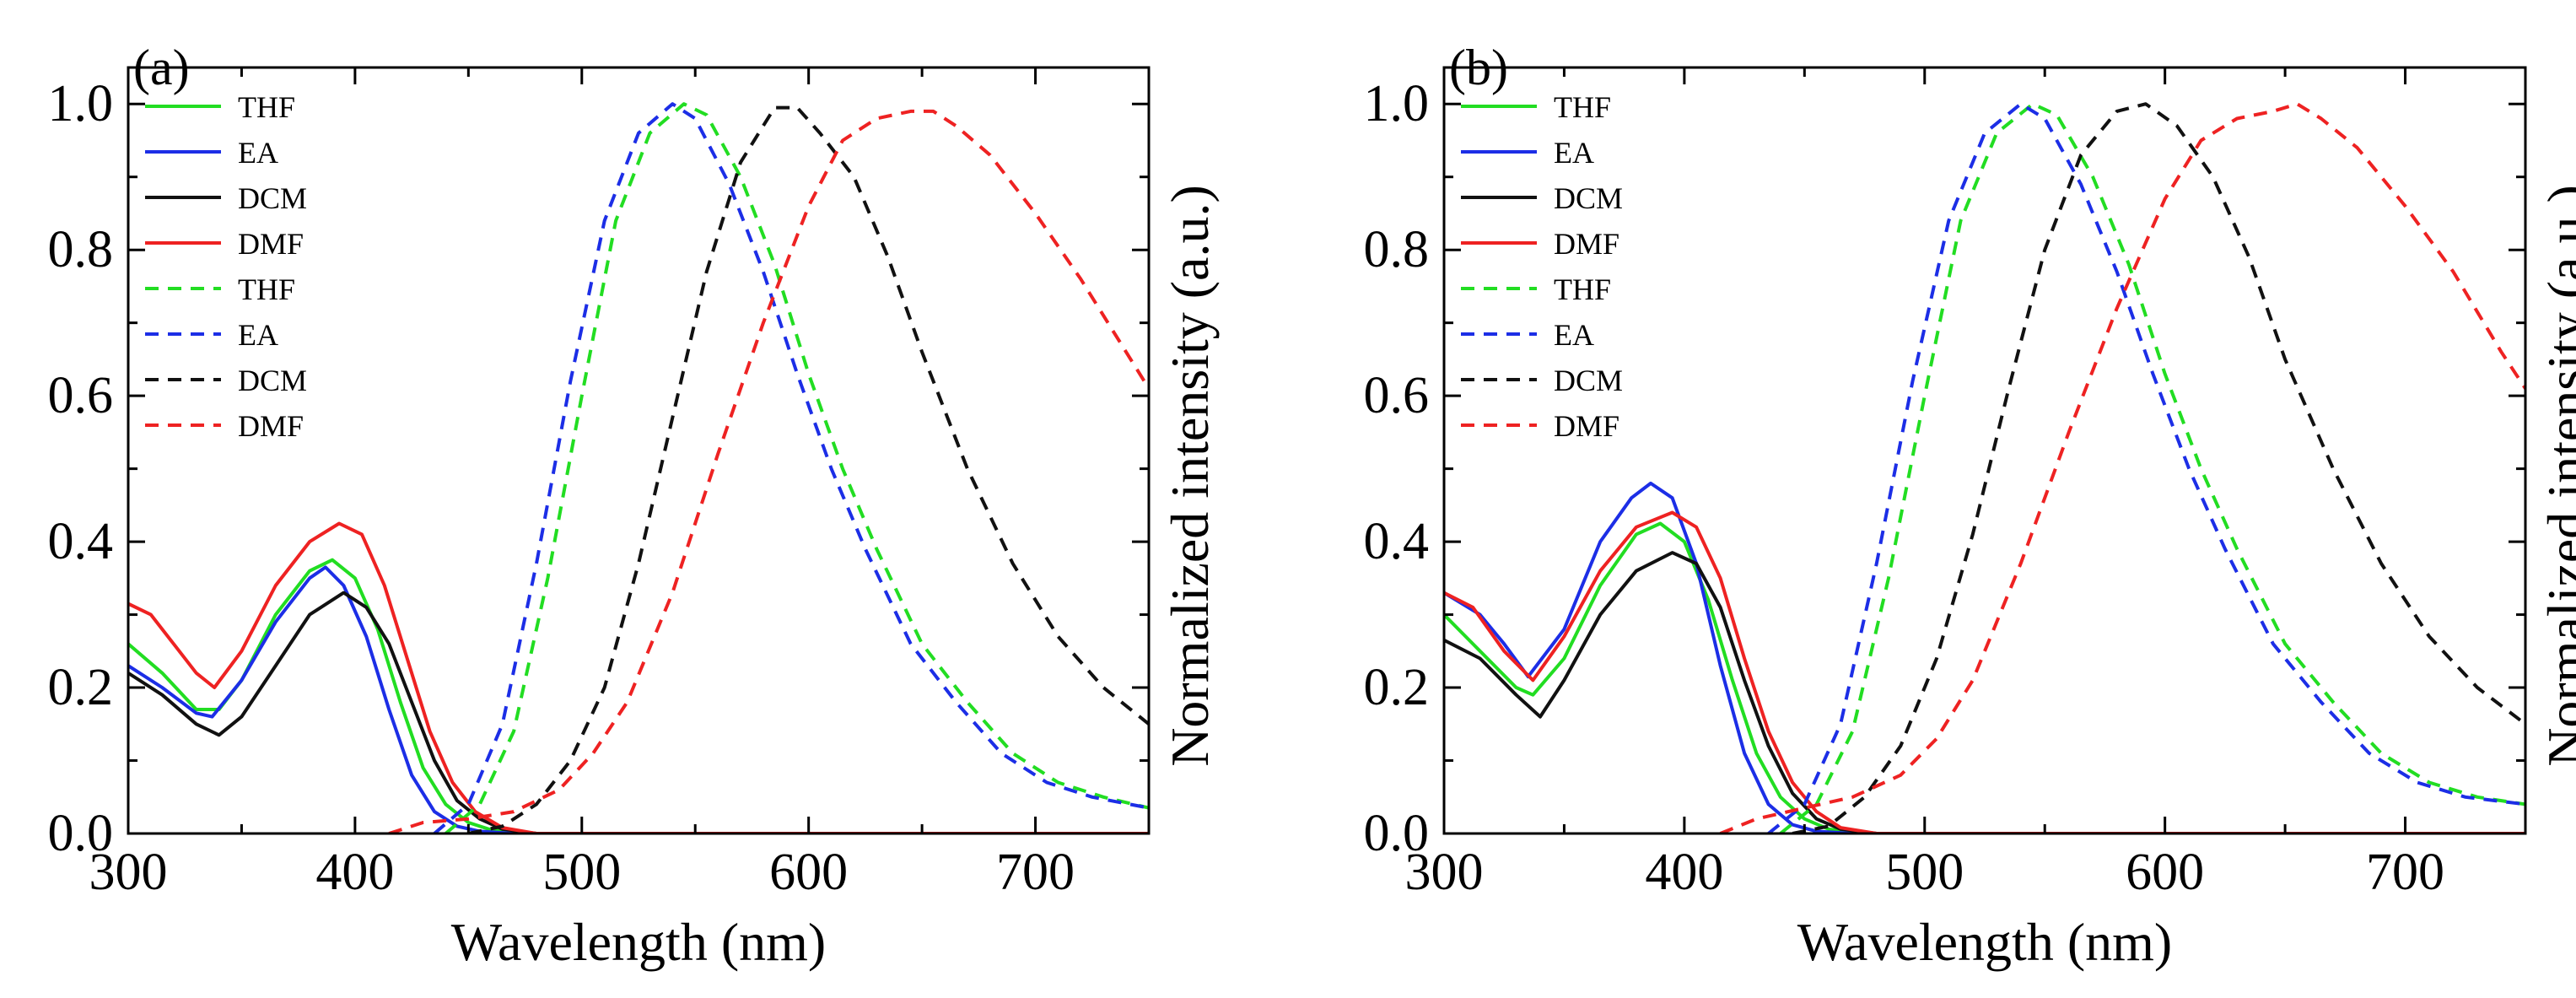 The width and height of the screenshot is (2576, 998). I want to click on series-line-ea-absorption, so click(638, 699).